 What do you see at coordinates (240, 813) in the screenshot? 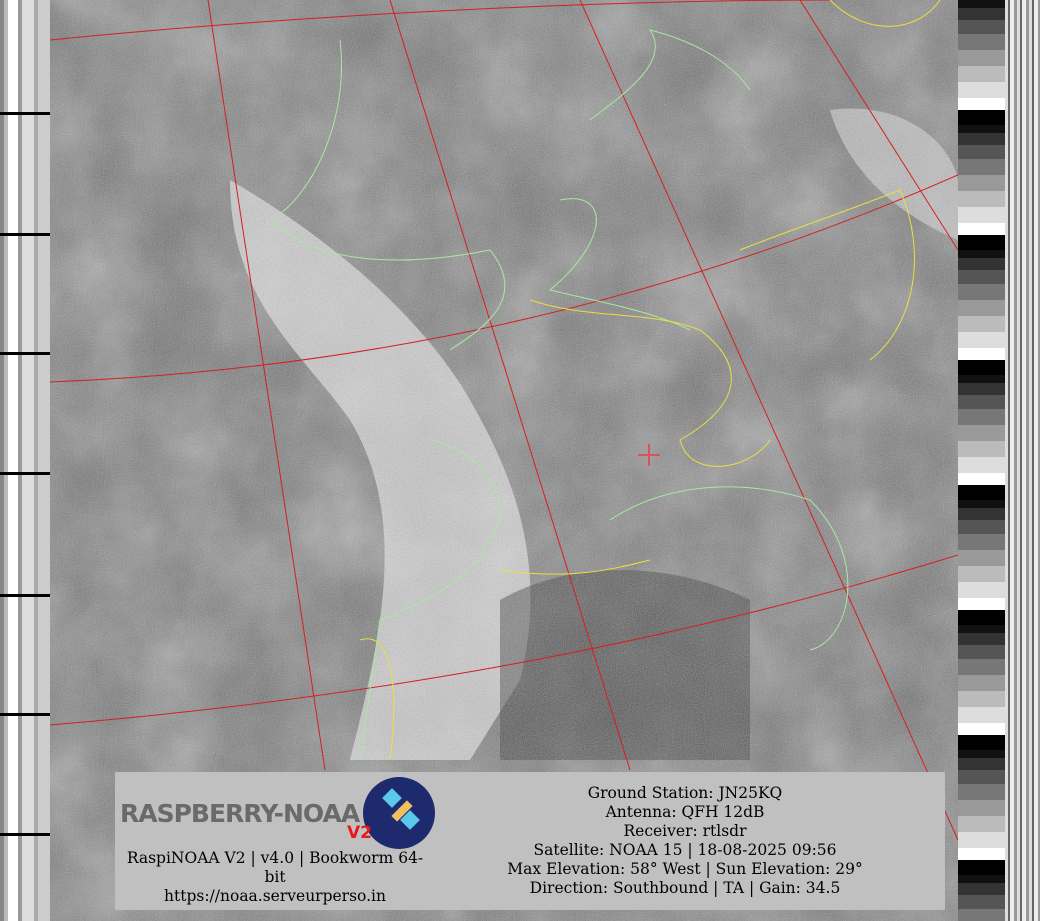
I see `logo-text: RASPBERRY-NOAA` at bounding box center [240, 813].